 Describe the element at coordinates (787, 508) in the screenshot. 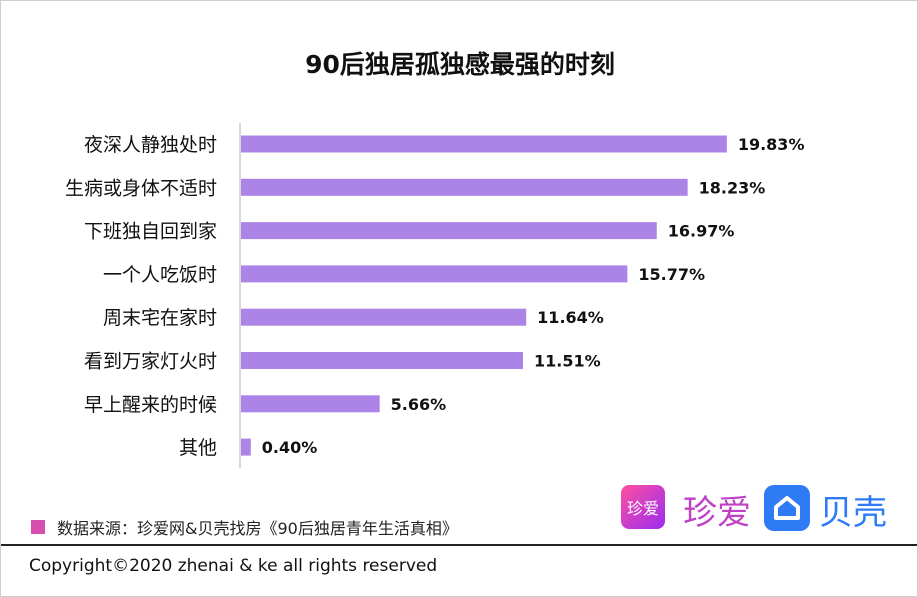

I see `ke-logo-icon` at that location.